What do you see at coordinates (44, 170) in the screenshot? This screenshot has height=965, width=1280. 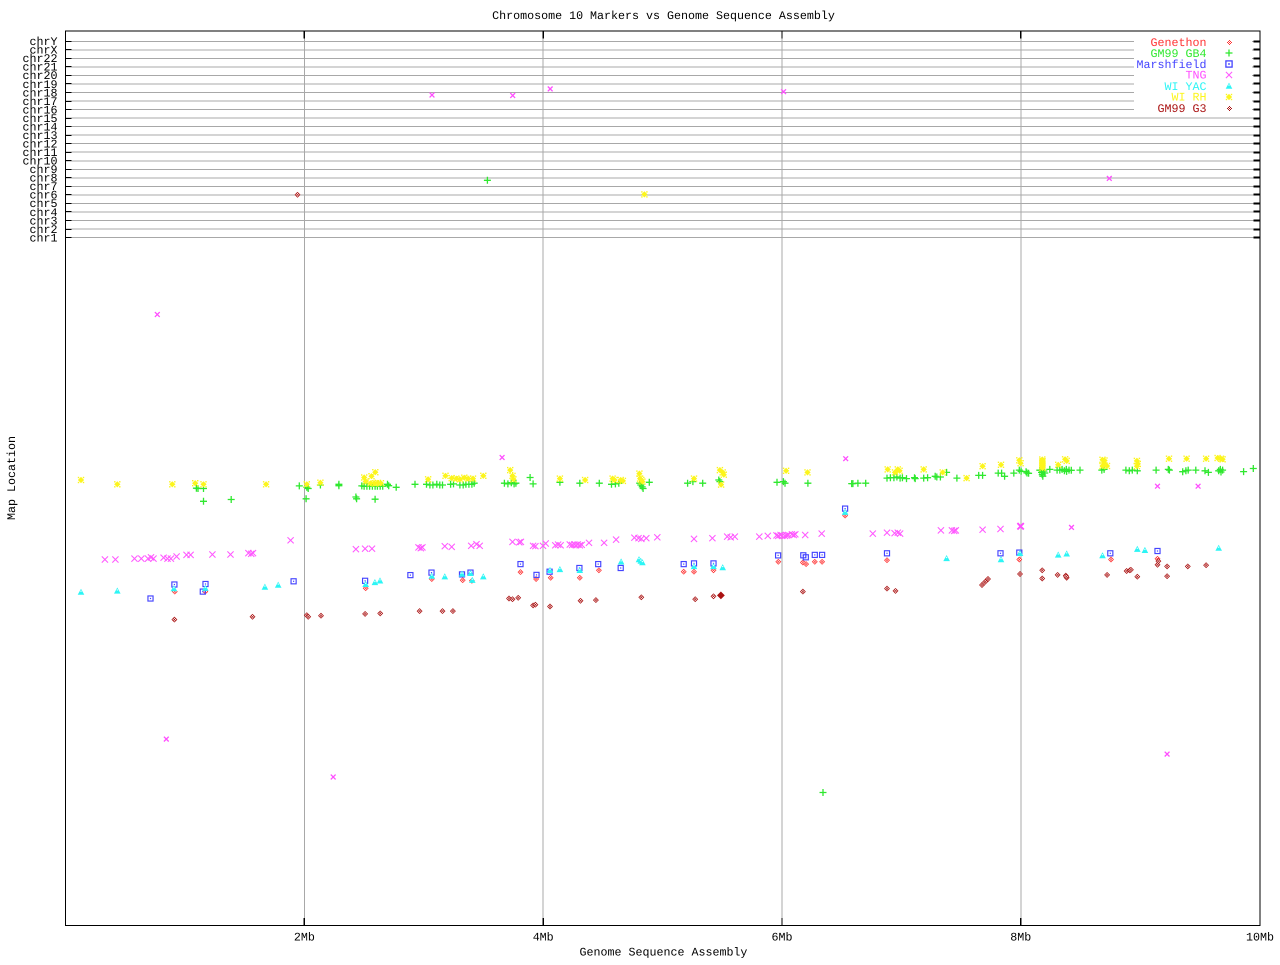 I see `svg-text: chr9` at bounding box center [44, 170].